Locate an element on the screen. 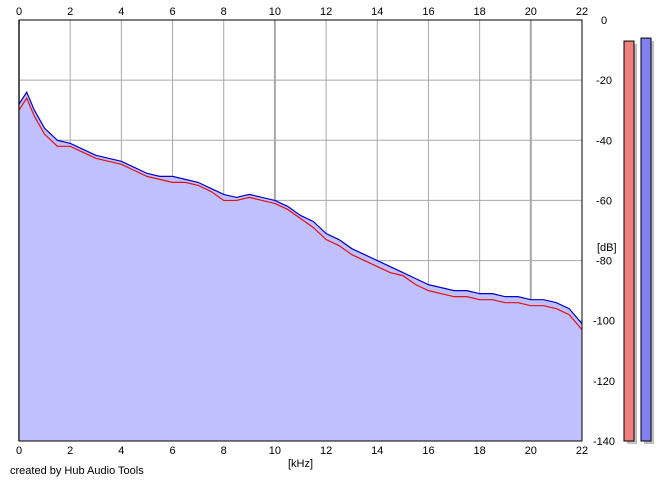 This screenshot has height=481, width=664. x-tick-labels-top: 0 2 4 6 8 10 12 14 16 18 20 22 is located at coordinates (302, 12).